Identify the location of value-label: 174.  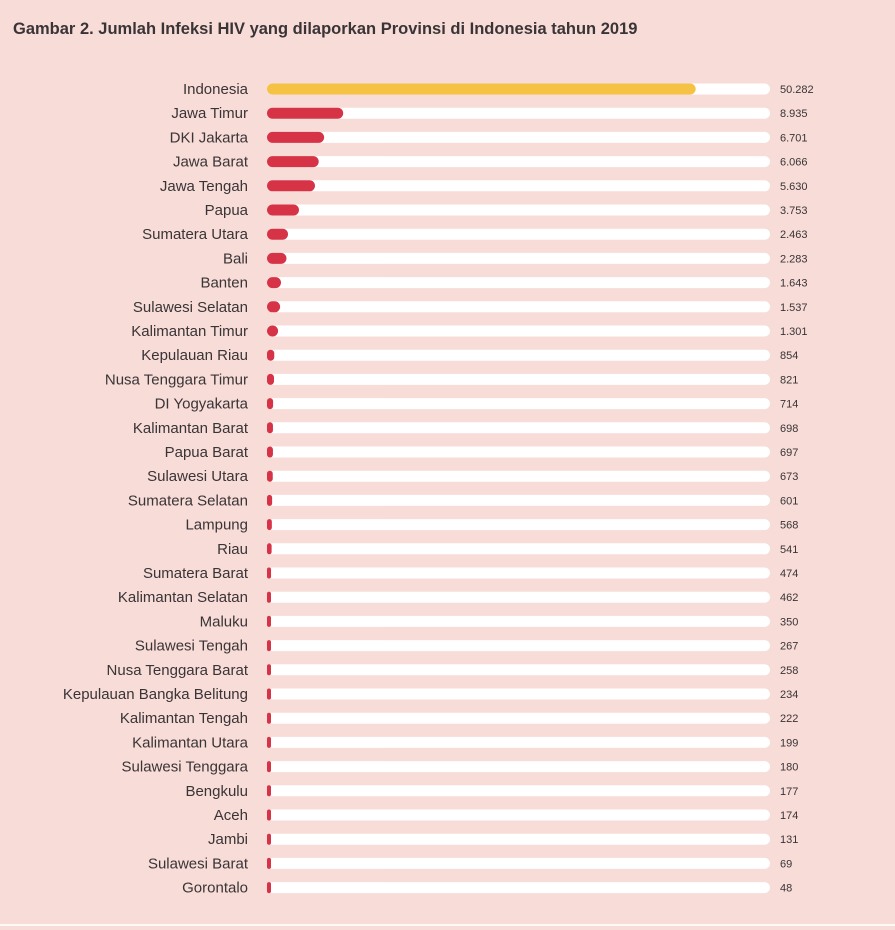
(789, 816).